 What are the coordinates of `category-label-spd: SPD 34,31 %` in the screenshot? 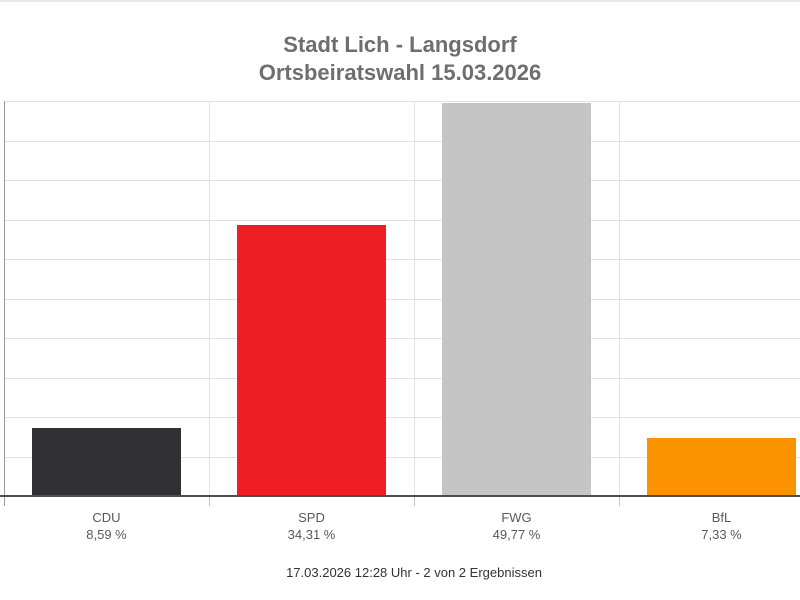 It's located at (311, 526).